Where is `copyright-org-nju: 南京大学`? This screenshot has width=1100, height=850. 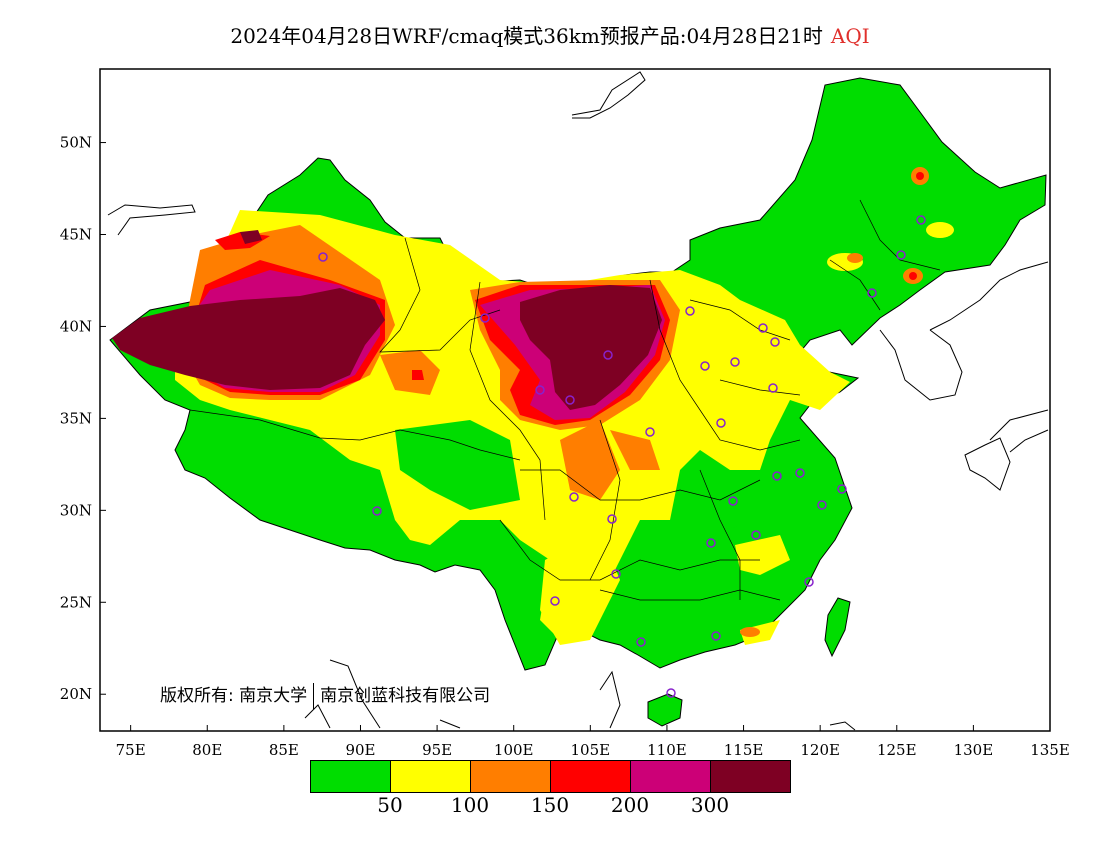 copyright-org-nju: 南京大学 is located at coordinates (273, 696).